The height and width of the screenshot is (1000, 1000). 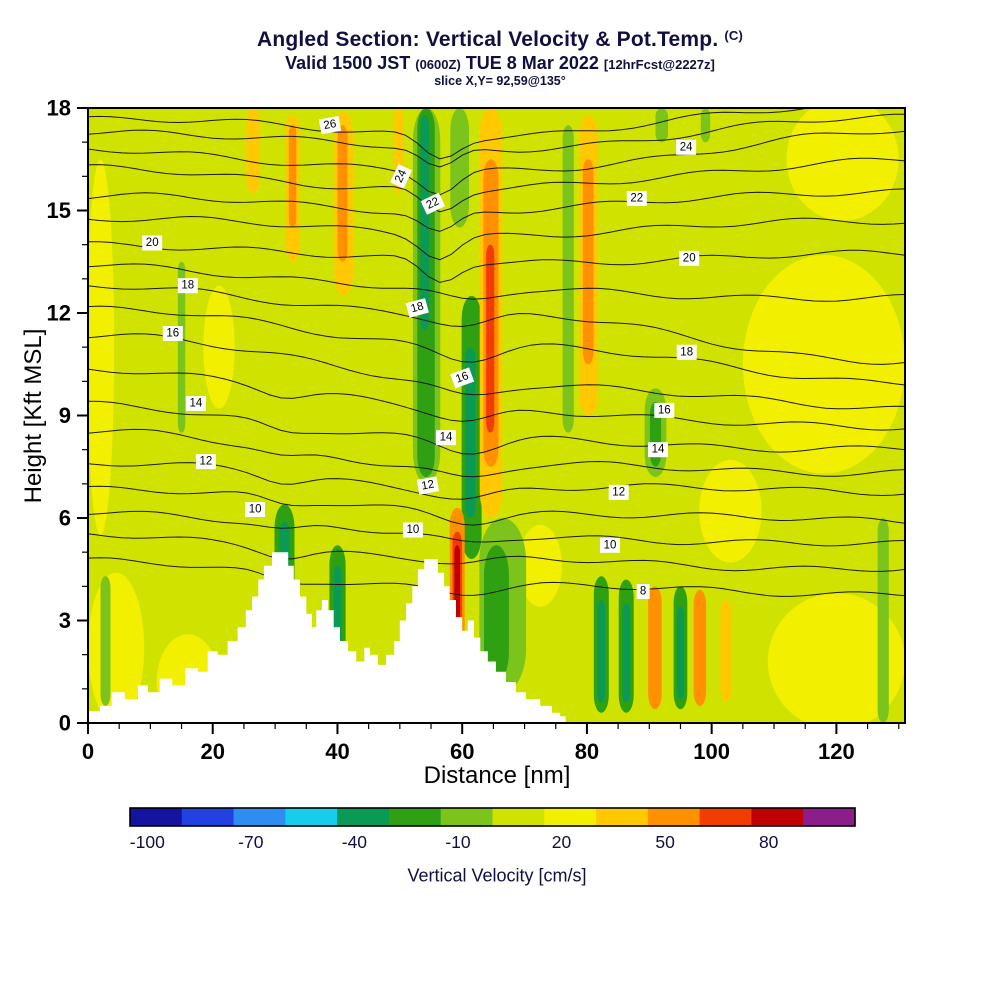 I want to click on colorbar-tick-label: -40, so click(x=355, y=842).